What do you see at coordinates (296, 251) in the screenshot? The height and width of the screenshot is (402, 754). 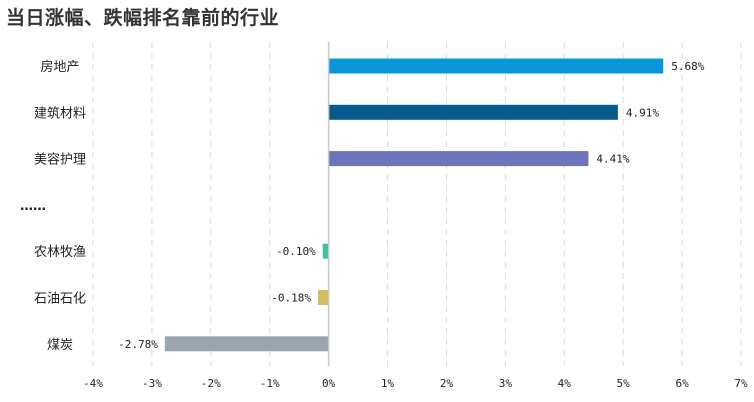 I see `value-label: -0.10%` at bounding box center [296, 251].